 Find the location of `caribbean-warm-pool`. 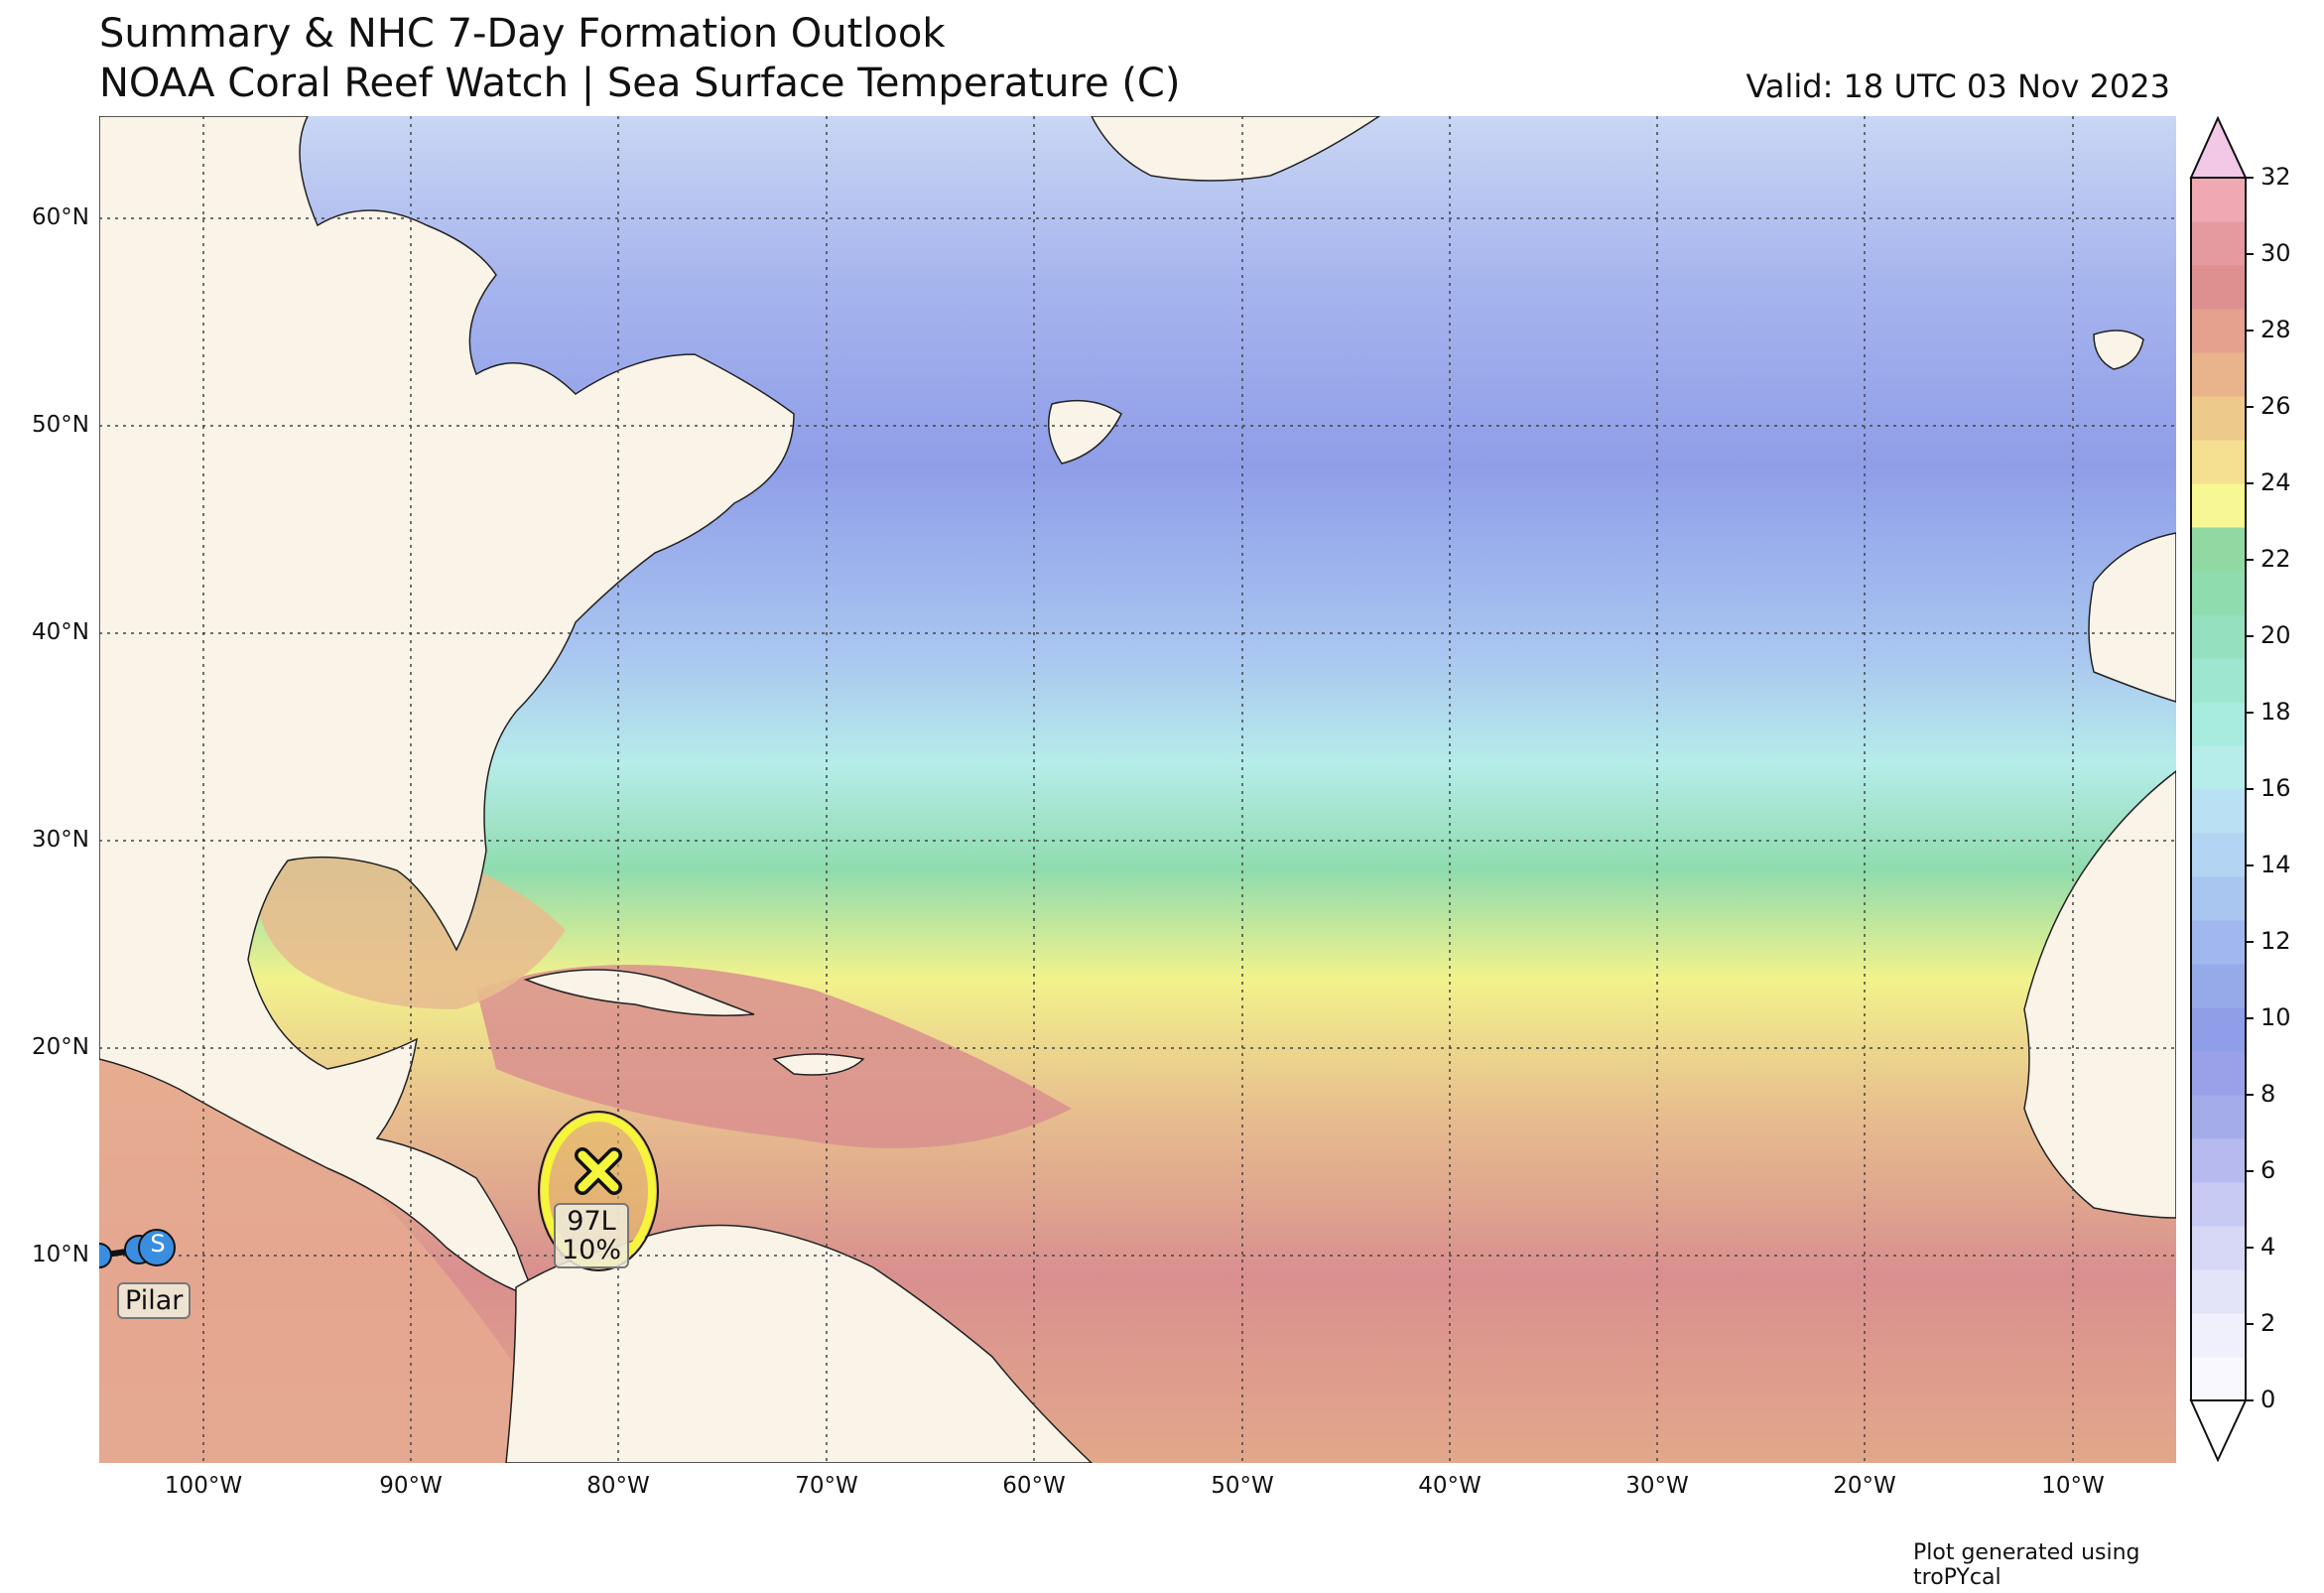

caribbean-warm-pool is located at coordinates (774, 1056).